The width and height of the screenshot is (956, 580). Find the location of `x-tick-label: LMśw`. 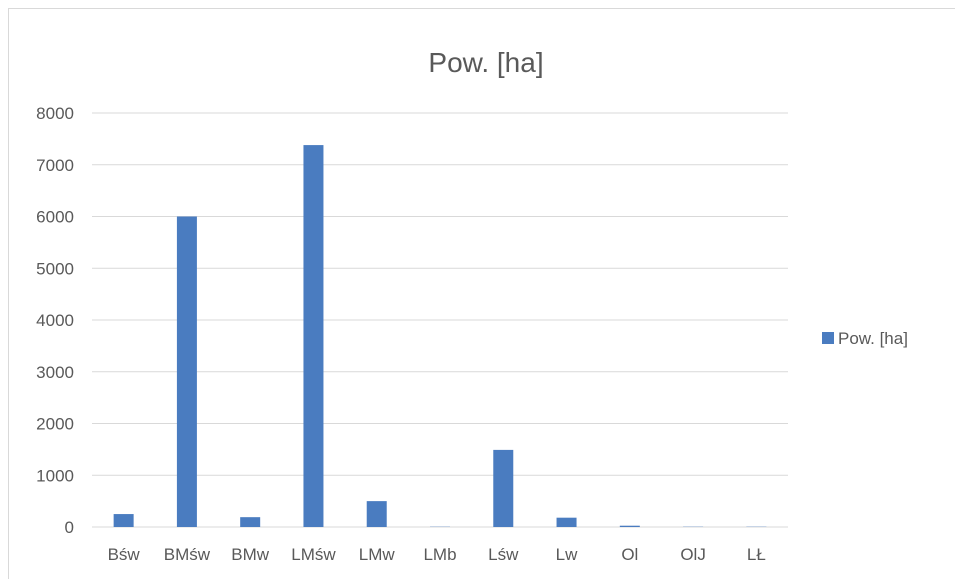

x-tick-label: LMśw is located at coordinates (313, 554).